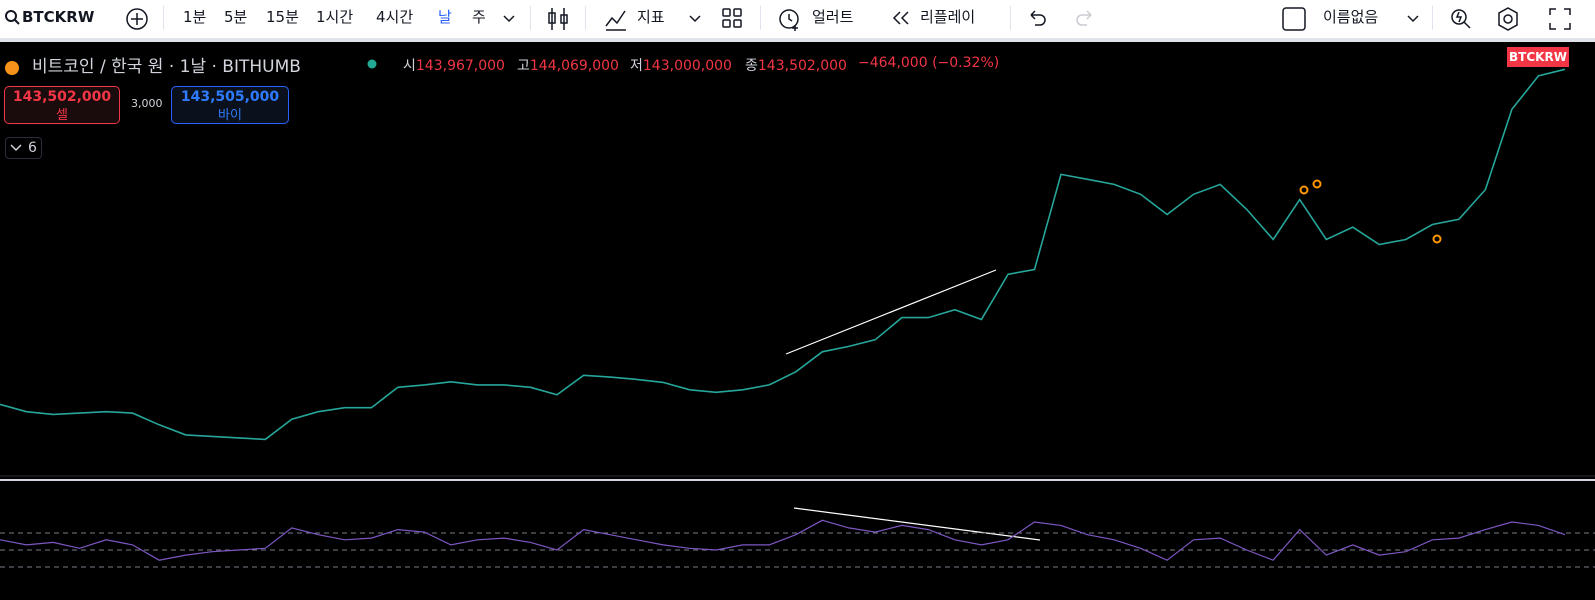 The width and height of the screenshot is (1595, 600). Describe the element at coordinates (687, 66) in the screenshot. I see `ohlc-value: 143,000,000` at that location.